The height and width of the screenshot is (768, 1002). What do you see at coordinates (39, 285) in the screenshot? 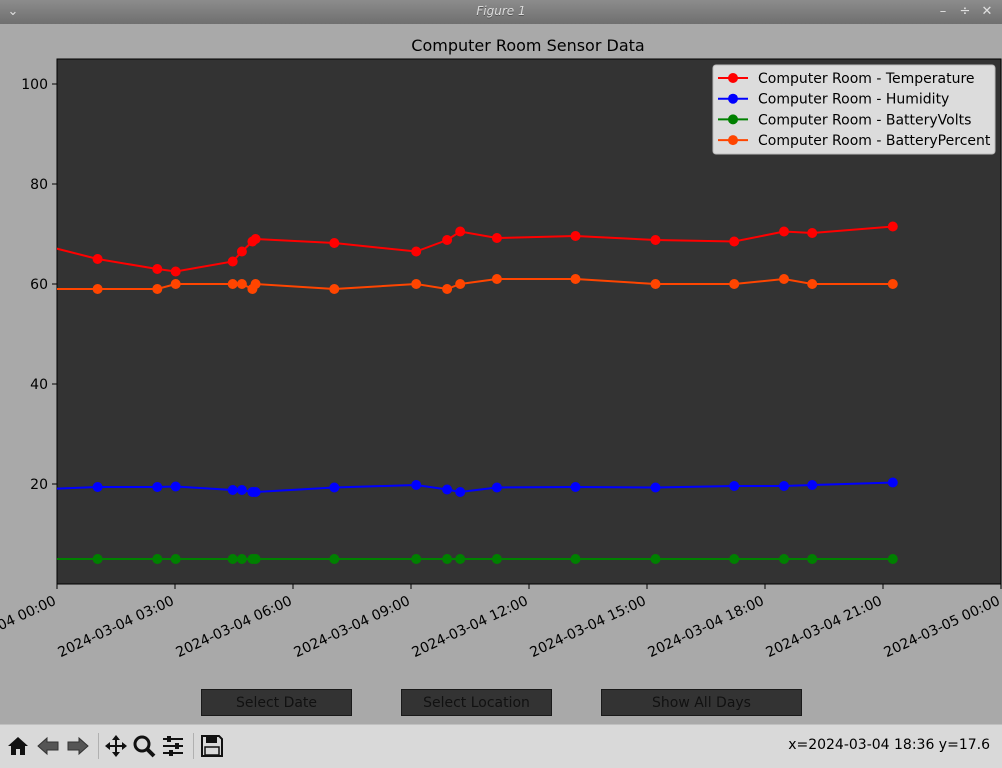
I see `y-tick-label: 60` at bounding box center [39, 285].